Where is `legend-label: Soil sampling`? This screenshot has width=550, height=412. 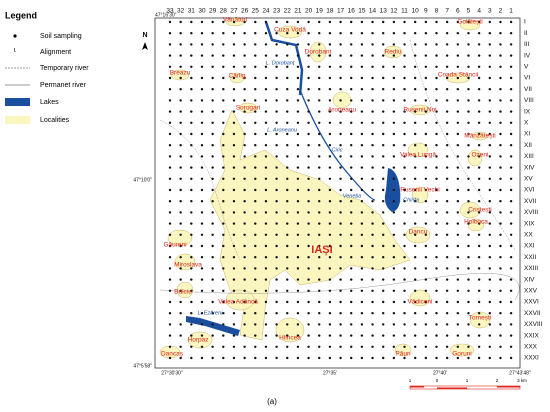 legend-label: Soil sampling is located at coordinates (61, 36).